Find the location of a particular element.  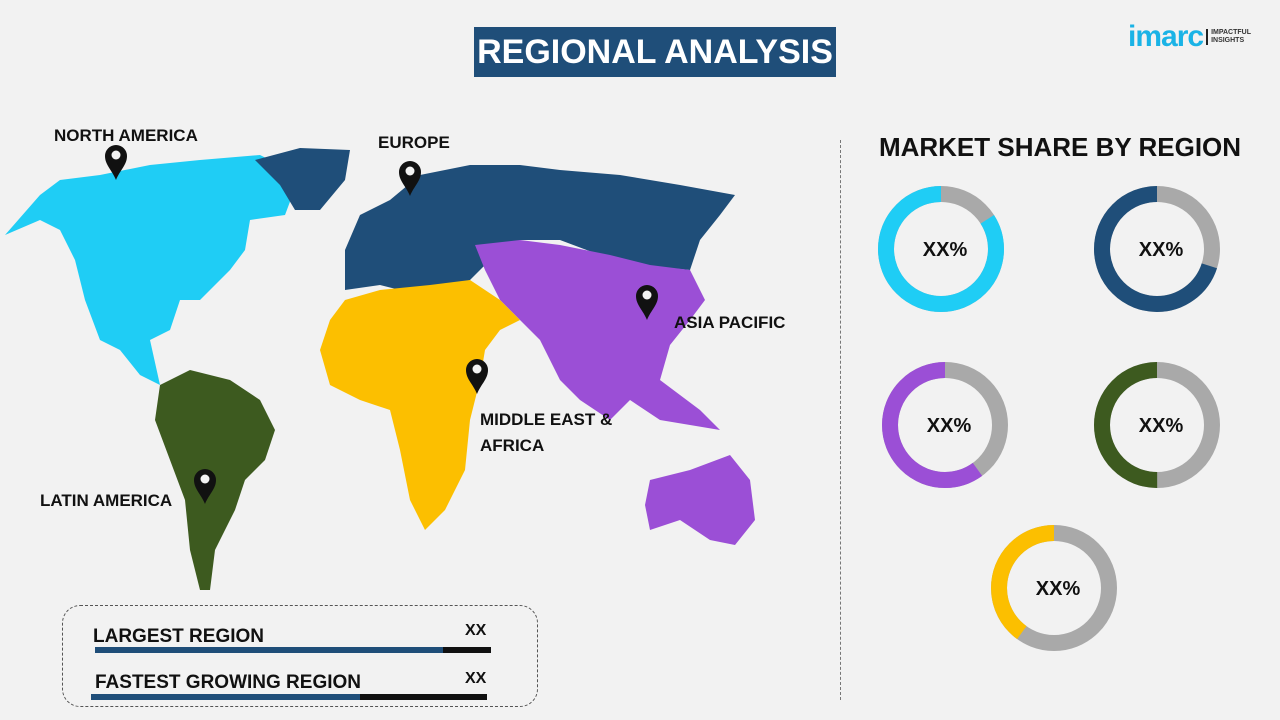

map-north-america is located at coordinates (152, 270).